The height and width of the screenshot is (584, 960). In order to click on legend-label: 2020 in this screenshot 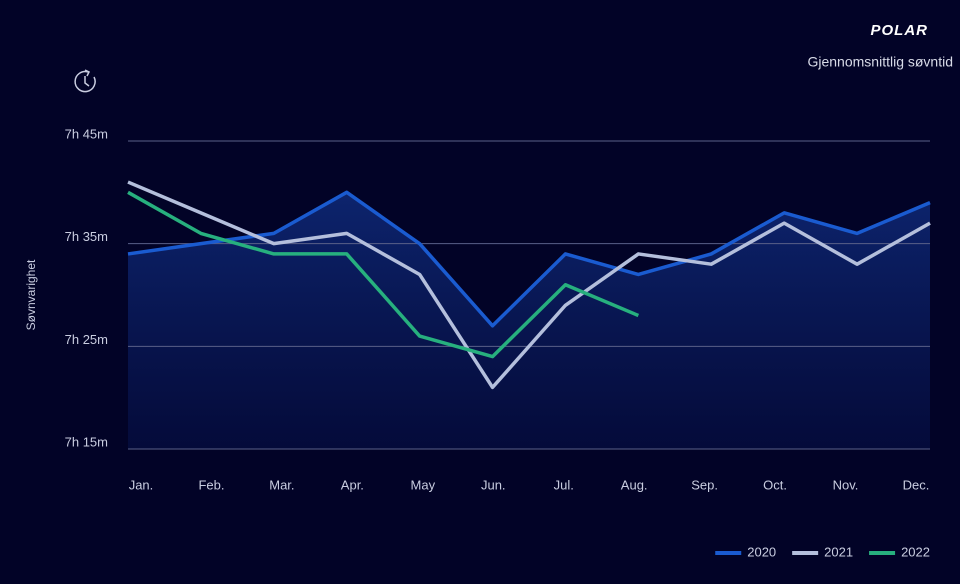, I will do `click(761, 551)`.